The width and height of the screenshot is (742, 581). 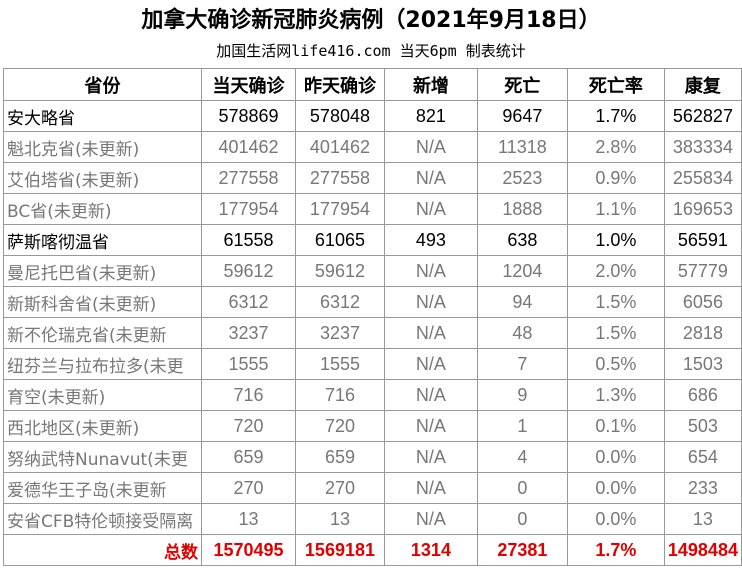 What do you see at coordinates (371, 20) in the screenshot?
I see `title: 加拿大确诊新冠肺炎病例（2021年9月18日）` at bounding box center [371, 20].